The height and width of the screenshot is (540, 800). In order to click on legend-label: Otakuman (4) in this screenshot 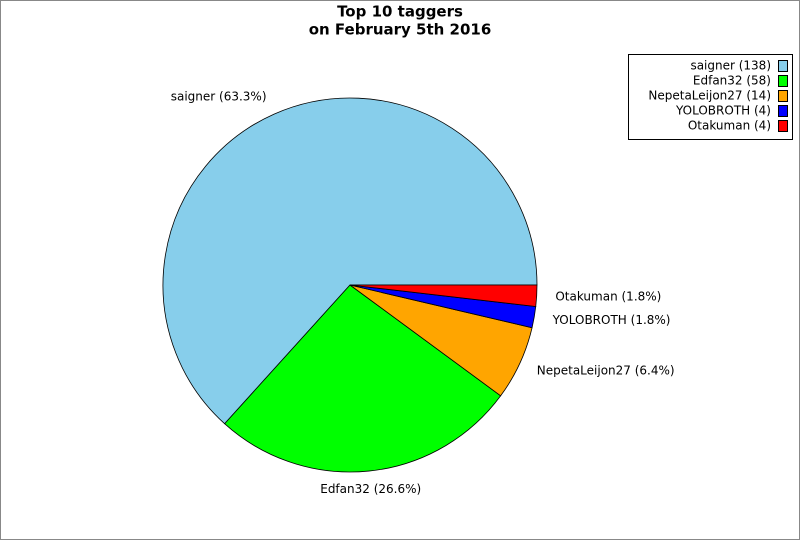, I will do `click(729, 126)`.